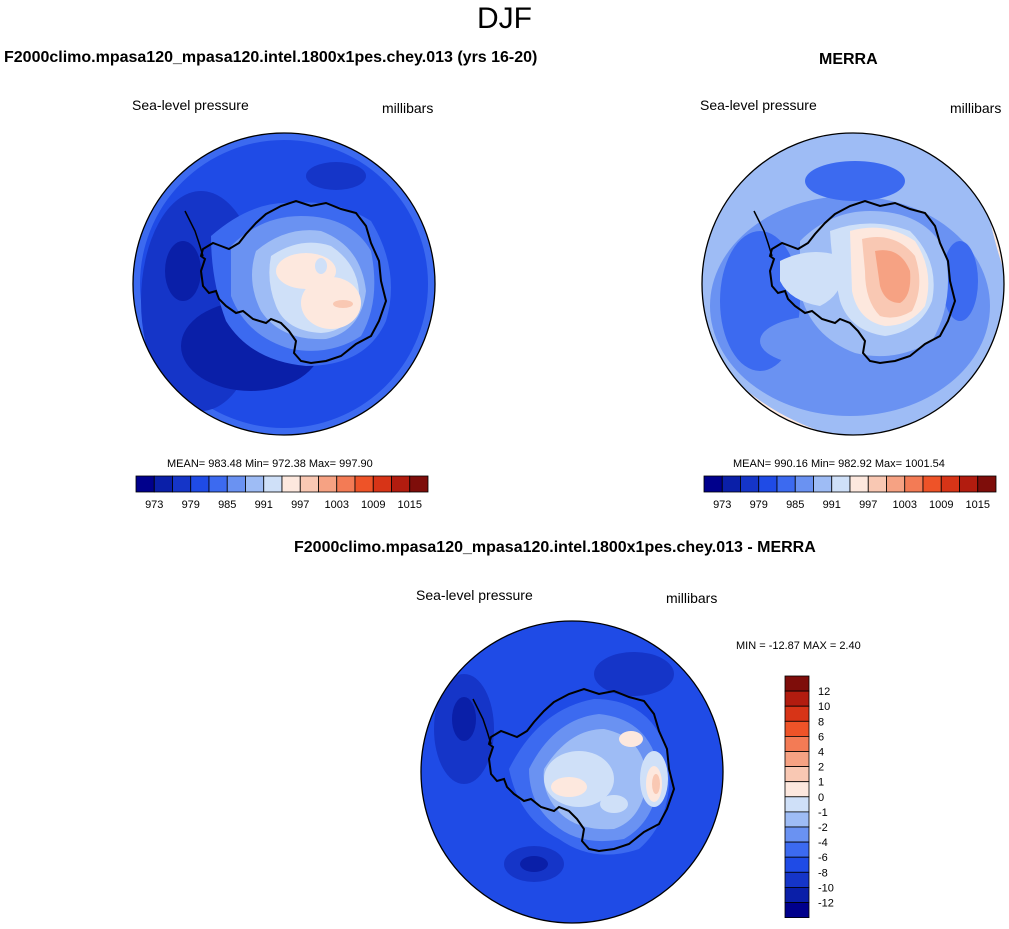 This screenshot has width=1009, height=929. Describe the element at coordinates (474, 595) in the screenshot. I see `diff-variable-label: Sea-level pressure` at that location.